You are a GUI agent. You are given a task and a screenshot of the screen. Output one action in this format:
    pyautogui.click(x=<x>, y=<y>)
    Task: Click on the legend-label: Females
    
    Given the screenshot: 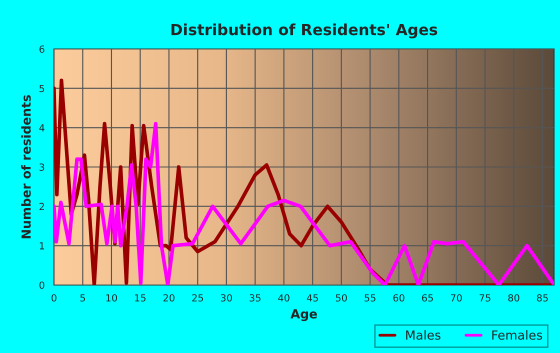 What is the action you would take?
    pyautogui.click(x=517, y=335)
    